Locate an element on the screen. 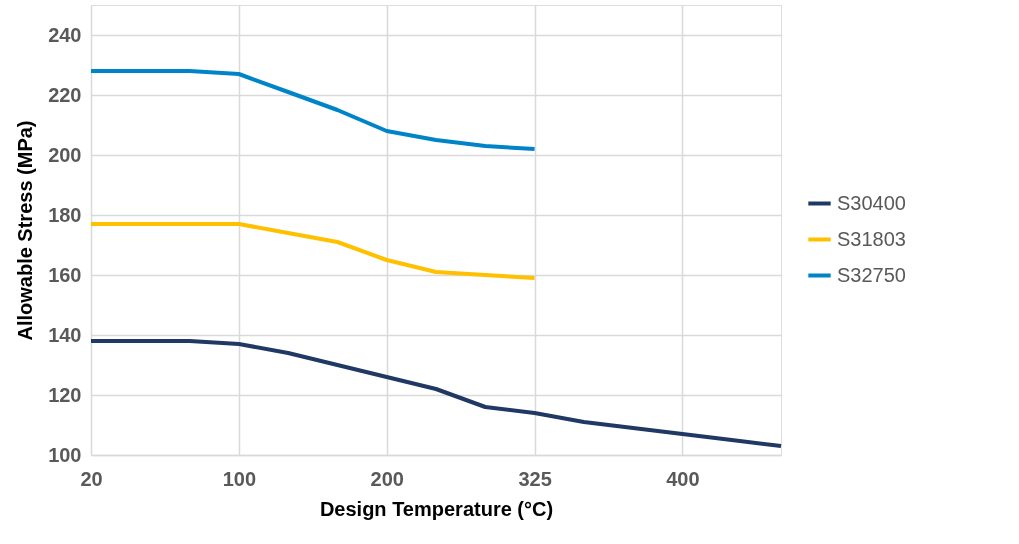 Image resolution: width=1019 pixels, height=544 pixels. y-tick-label: 180 is located at coordinates (65, 214).